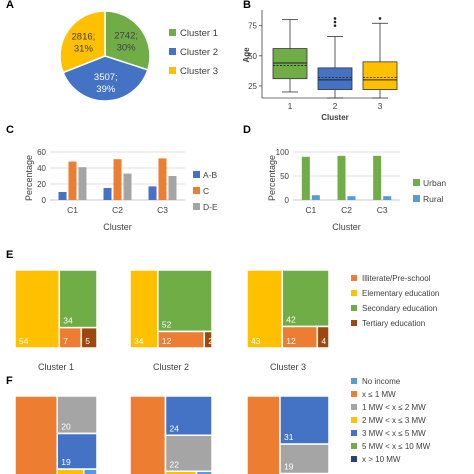 The image size is (474, 474). What do you see at coordinates (252, 86) in the screenshot?
I see `y-tick-label: 25` at bounding box center [252, 86].